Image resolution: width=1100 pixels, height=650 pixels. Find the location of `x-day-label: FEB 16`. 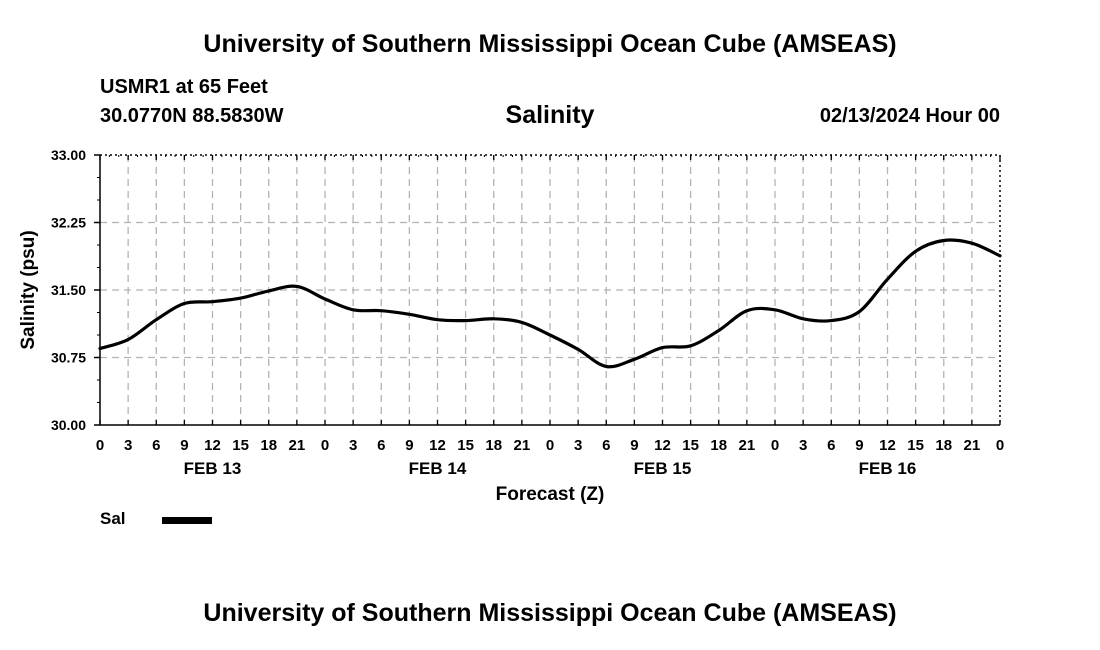

x-day-label: FEB 16 is located at coordinates (888, 468).